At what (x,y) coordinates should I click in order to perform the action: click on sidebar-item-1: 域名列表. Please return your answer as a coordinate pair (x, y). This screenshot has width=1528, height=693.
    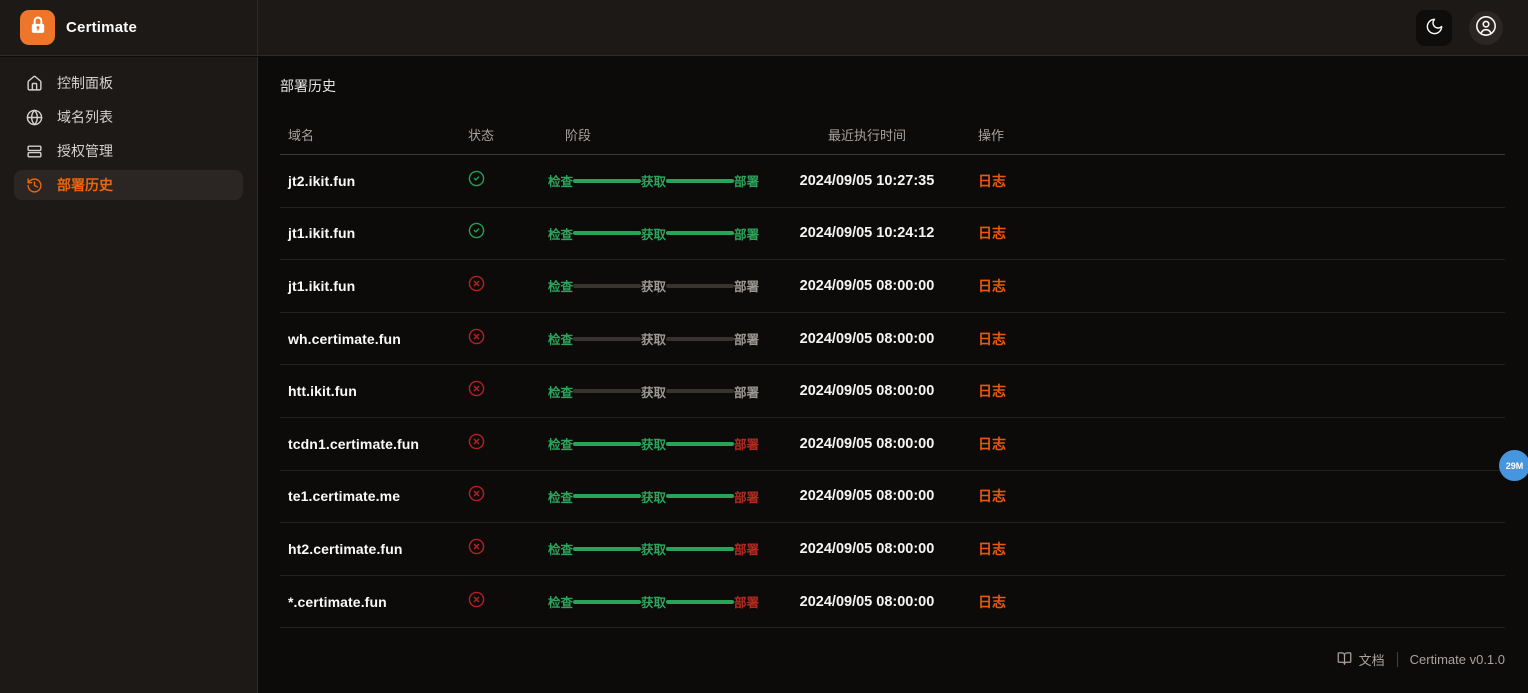
    Looking at the image, I should click on (128, 117).